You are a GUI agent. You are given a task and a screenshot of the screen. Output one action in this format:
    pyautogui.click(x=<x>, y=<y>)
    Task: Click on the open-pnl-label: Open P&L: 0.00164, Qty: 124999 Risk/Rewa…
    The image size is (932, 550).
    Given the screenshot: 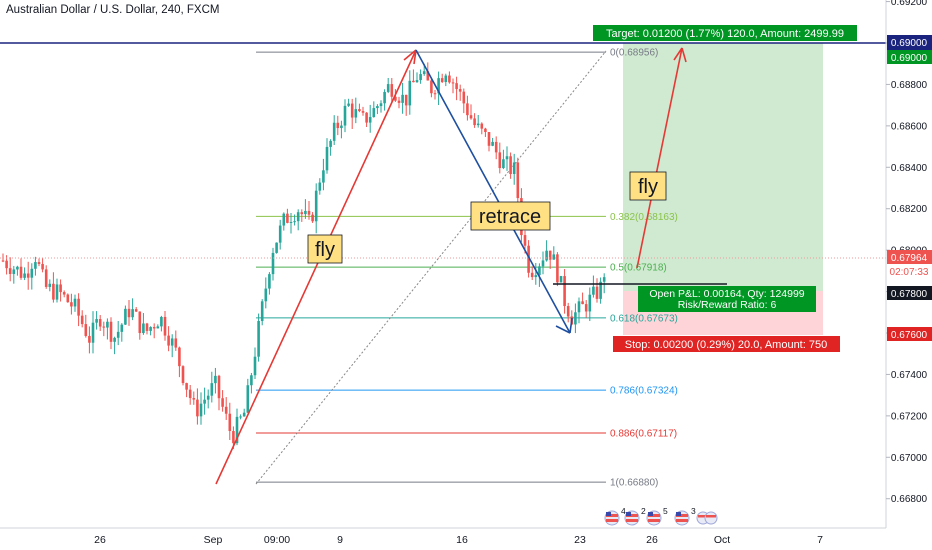 What is the action you would take?
    pyautogui.click(x=727, y=299)
    